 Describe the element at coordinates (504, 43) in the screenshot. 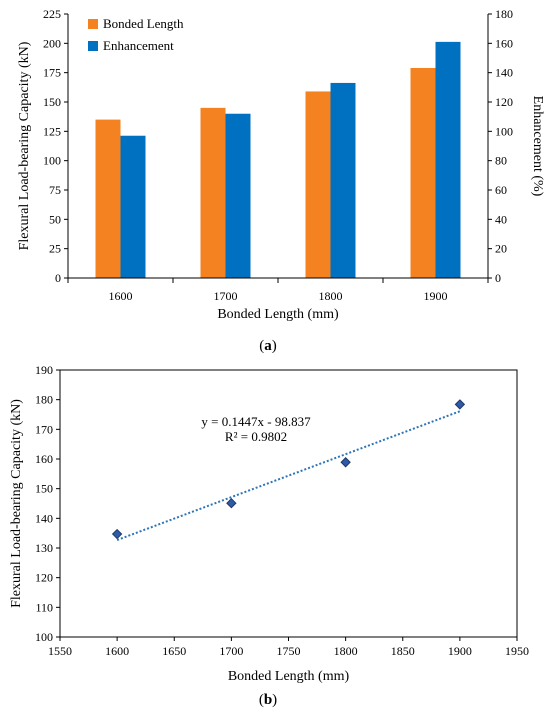

I see `y2-tick-label: 160` at that location.